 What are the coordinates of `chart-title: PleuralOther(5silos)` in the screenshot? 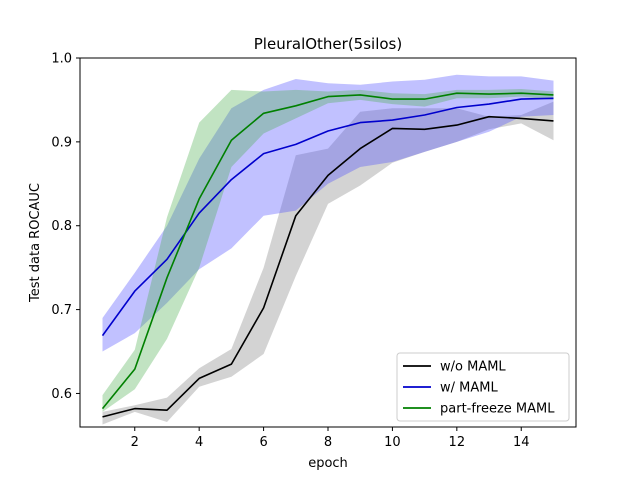 It's located at (328, 44).